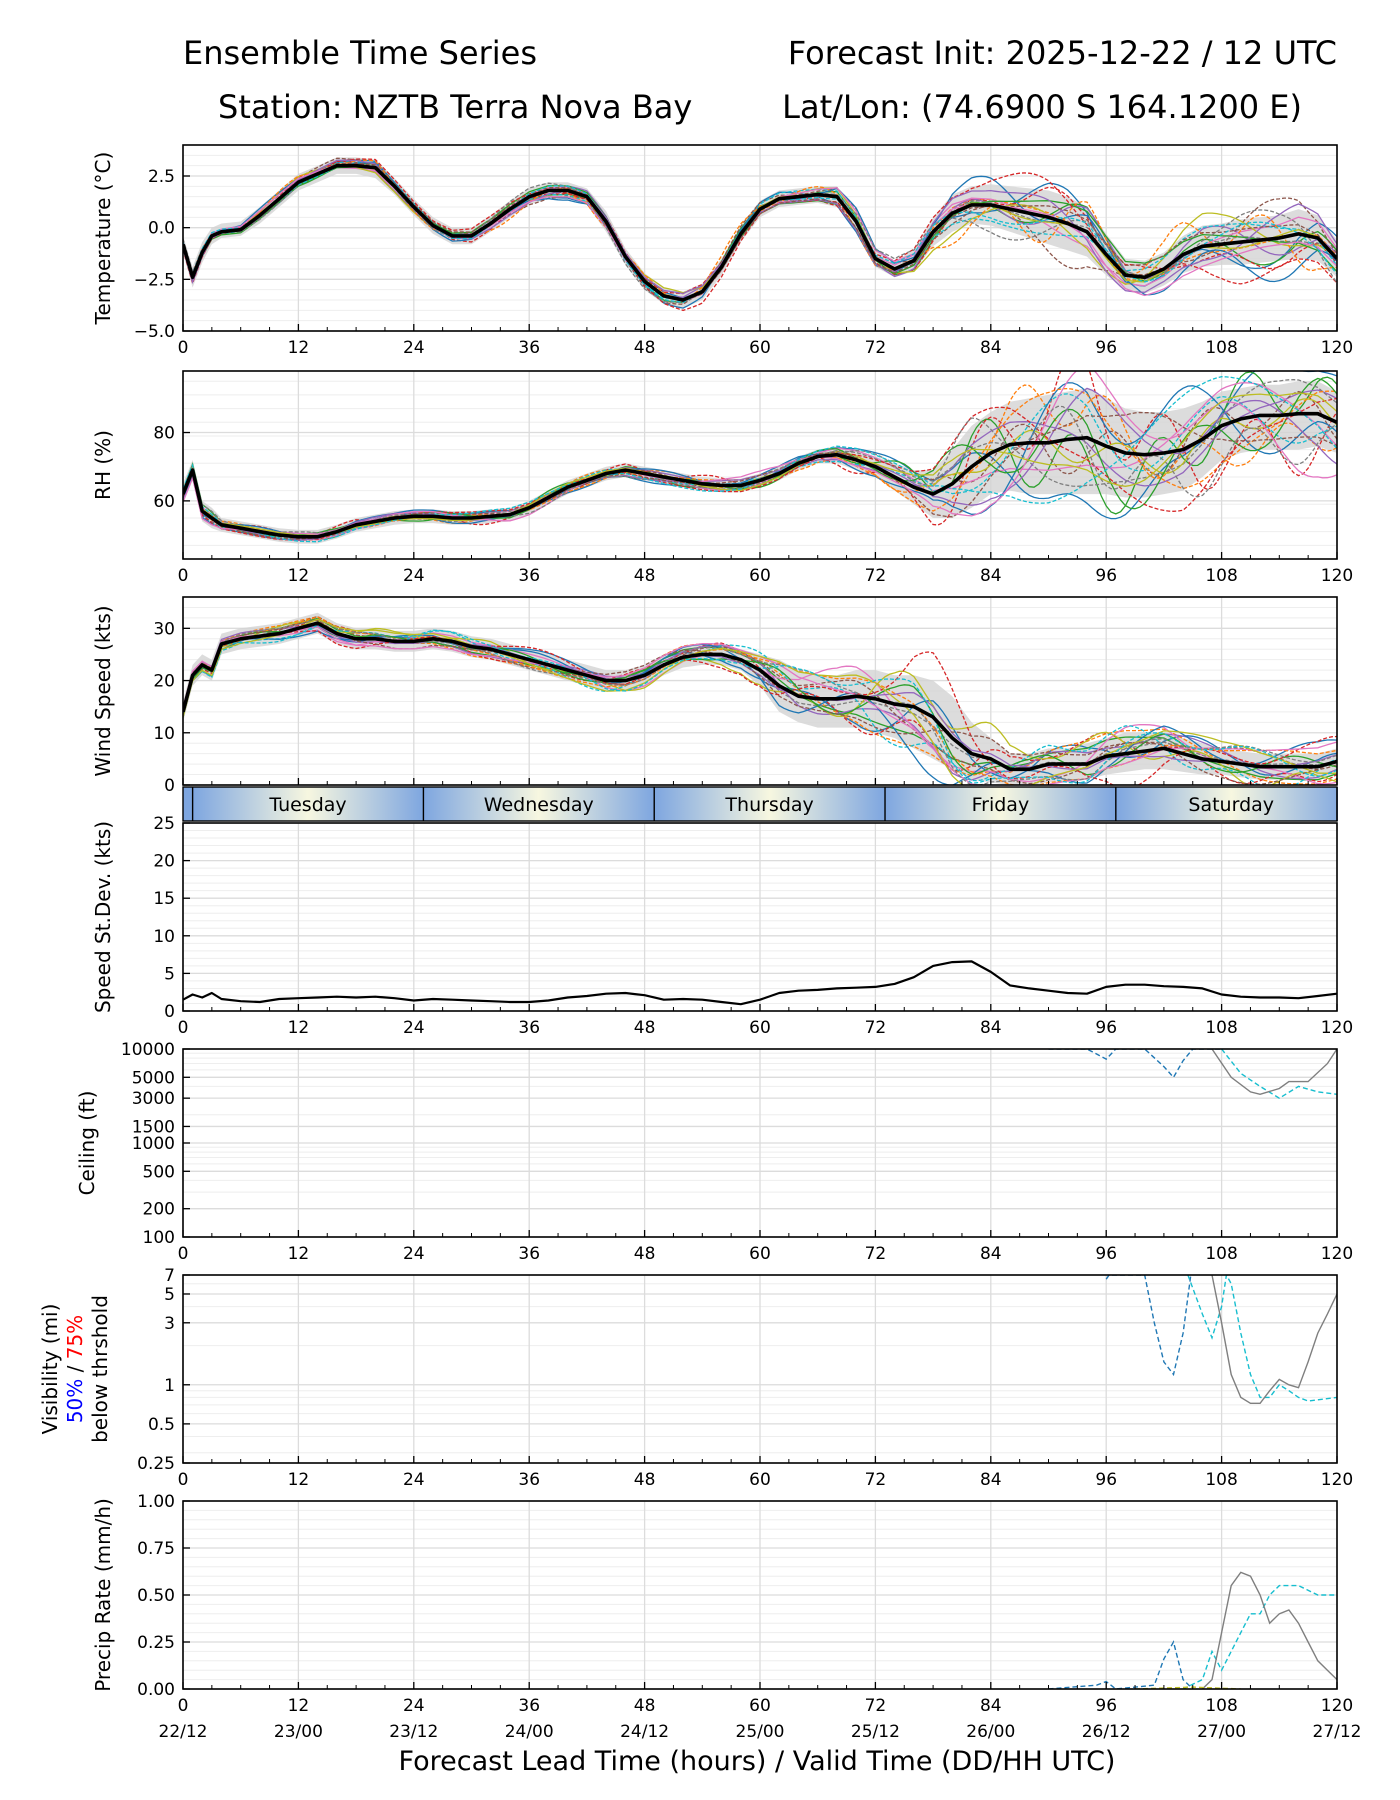 The height and width of the screenshot is (1800, 1400). Describe the element at coordinates (298, 1732) in the screenshot. I see `valid-time-label: 23/00` at that location.